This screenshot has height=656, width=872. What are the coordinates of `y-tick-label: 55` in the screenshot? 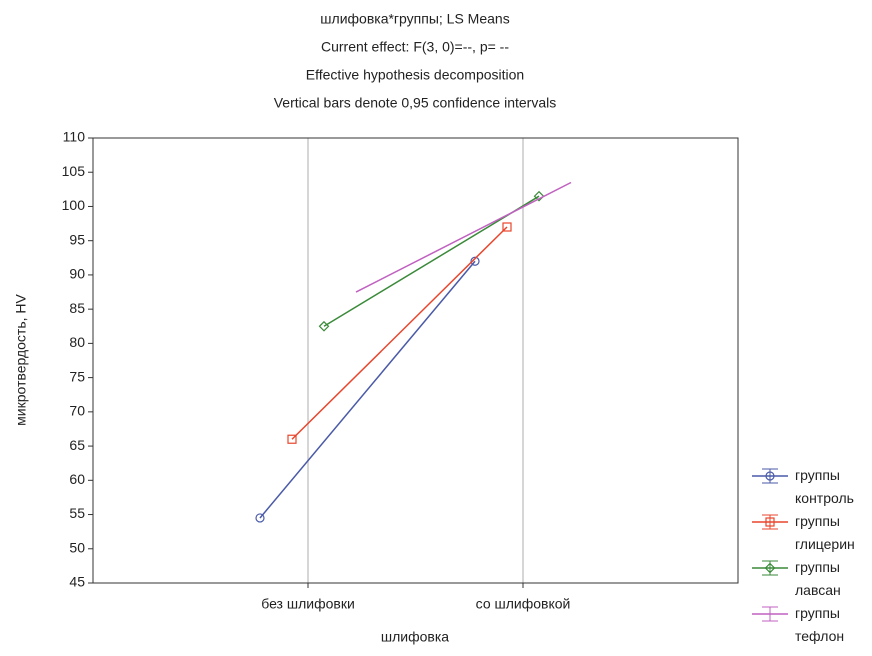 It's located at (77, 513).